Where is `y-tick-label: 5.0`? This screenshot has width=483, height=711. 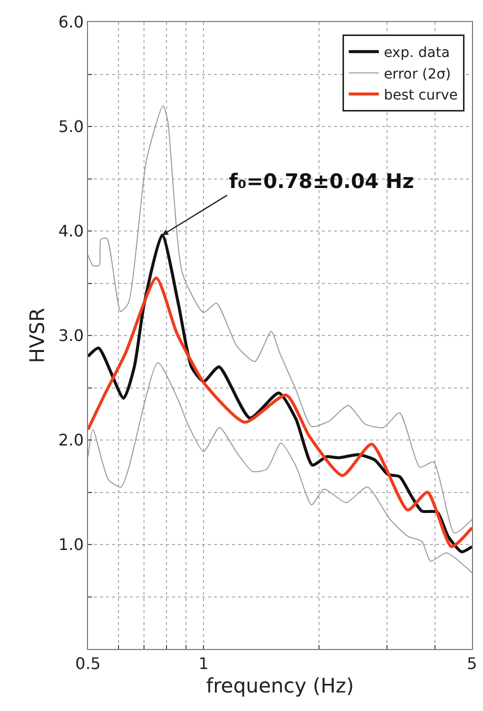
y-tick-label: 5.0 is located at coordinates (71, 126).